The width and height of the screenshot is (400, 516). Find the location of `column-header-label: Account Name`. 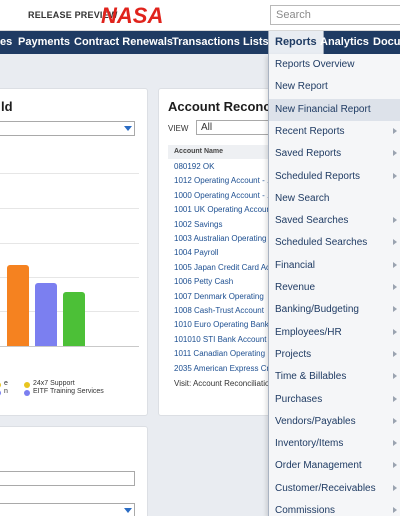

column-header-label: Account Name is located at coordinates (199, 151).